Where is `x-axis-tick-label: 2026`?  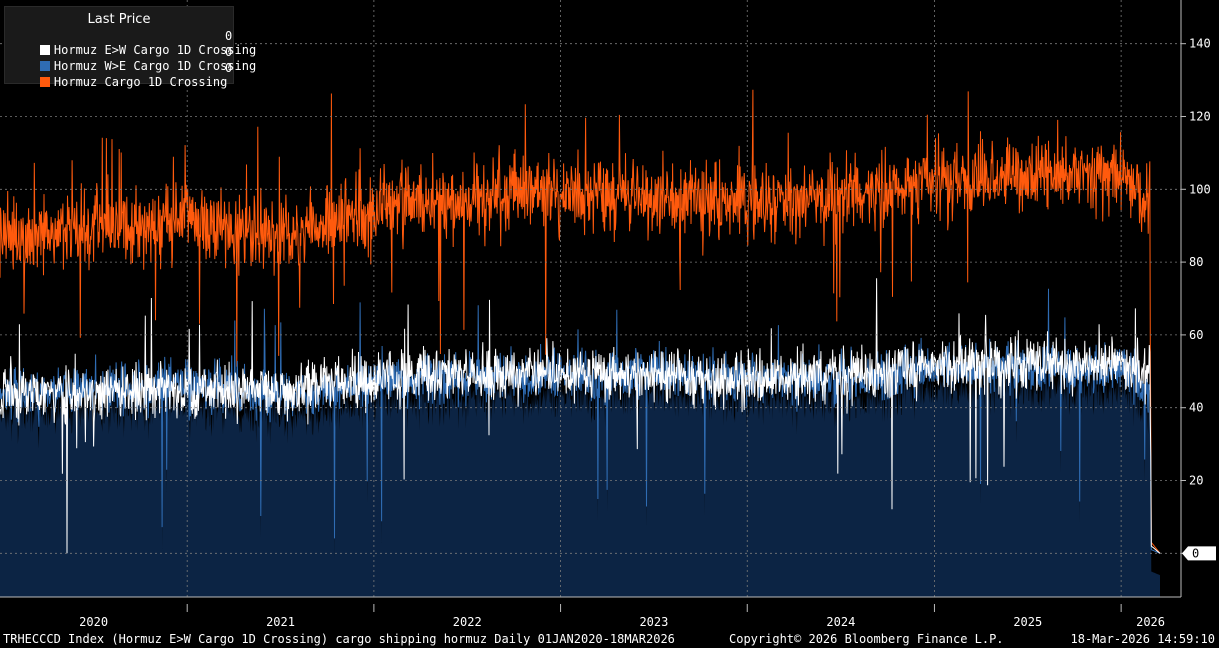 x-axis-tick-label: 2026 is located at coordinates (1150, 622).